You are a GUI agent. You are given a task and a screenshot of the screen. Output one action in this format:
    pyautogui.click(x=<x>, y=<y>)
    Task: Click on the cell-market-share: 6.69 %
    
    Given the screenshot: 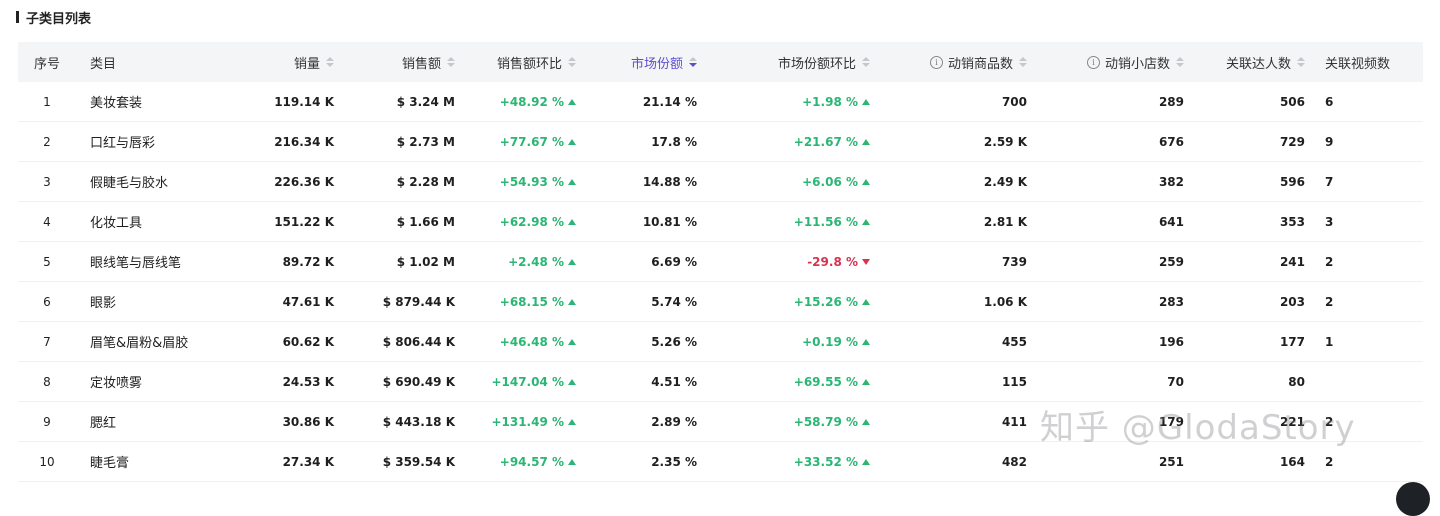 What is the action you would take?
    pyautogui.click(x=650, y=261)
    